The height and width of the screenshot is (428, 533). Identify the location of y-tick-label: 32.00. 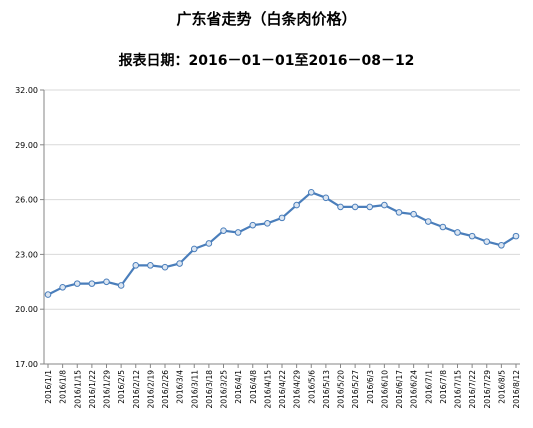
(26, 90).